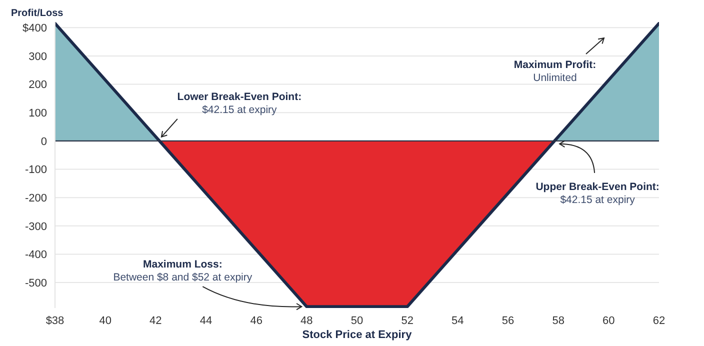 The width and height of the screenshot is (704, 346). Describe the element at coordinates (206, 320) in the screenshot. I see `x-tick-label: 44` at that location.